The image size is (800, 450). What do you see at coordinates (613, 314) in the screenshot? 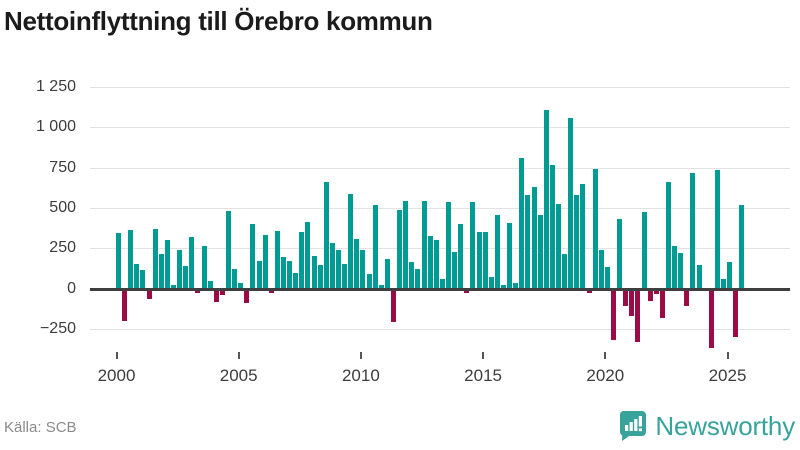
I see `bar-2020Q2` at bounding box center [613, 314].